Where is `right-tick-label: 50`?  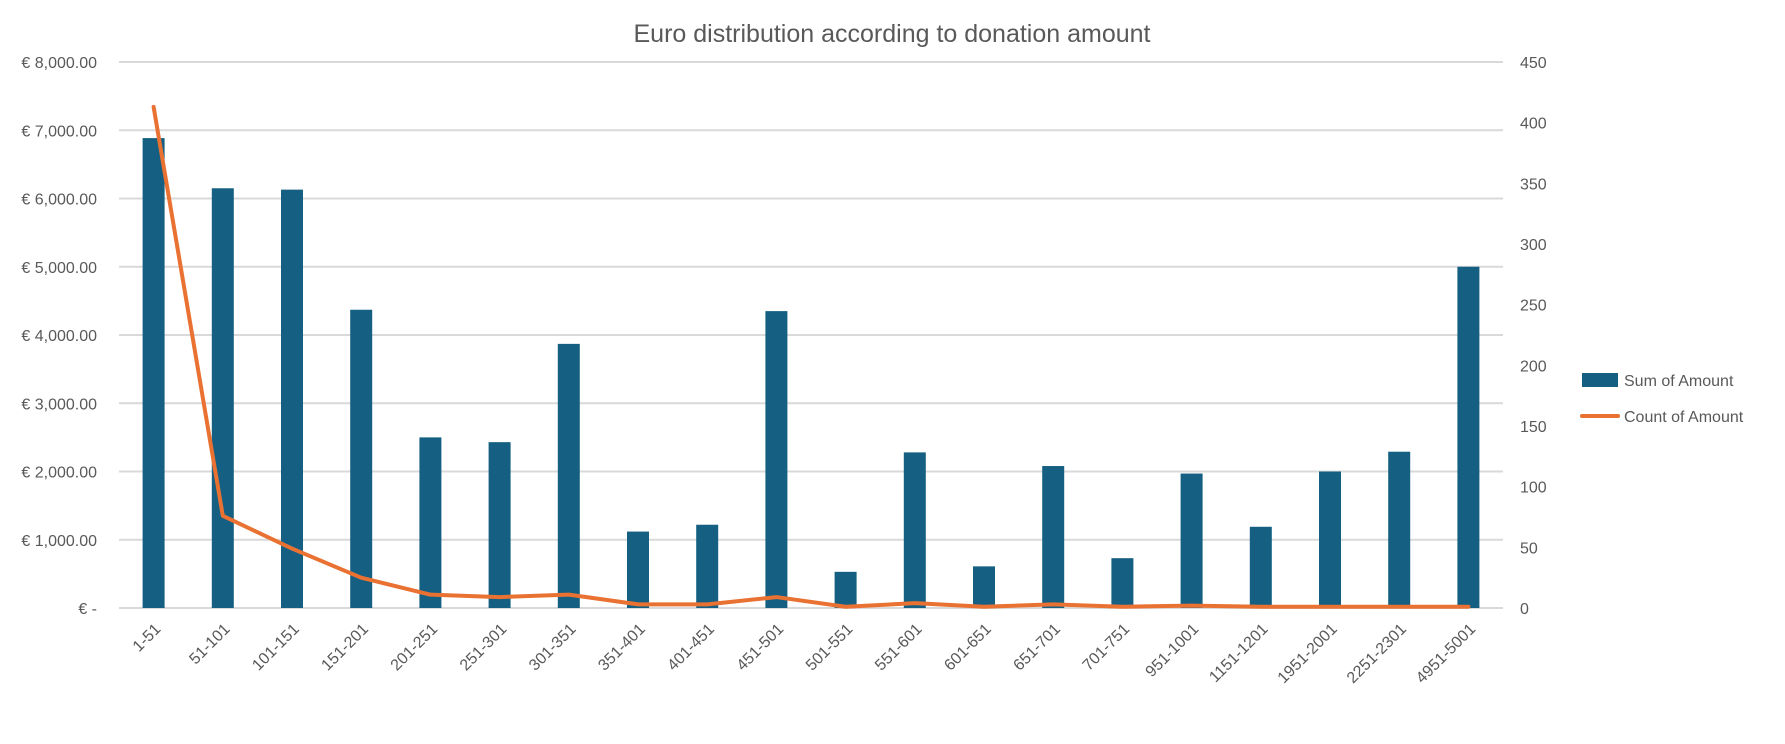
right-tick-label: 50 is located at coordinates (1529, 548).